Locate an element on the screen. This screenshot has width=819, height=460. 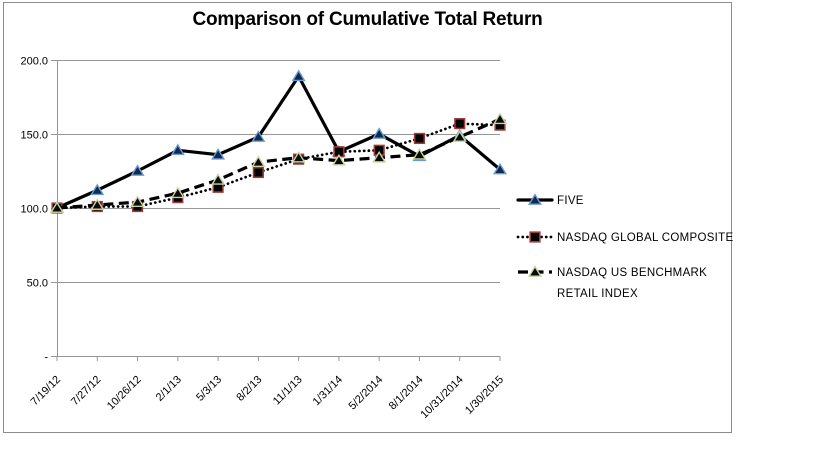
legend-label: NASDAQ US BENCHMARK is located at coordinates (632, 273).